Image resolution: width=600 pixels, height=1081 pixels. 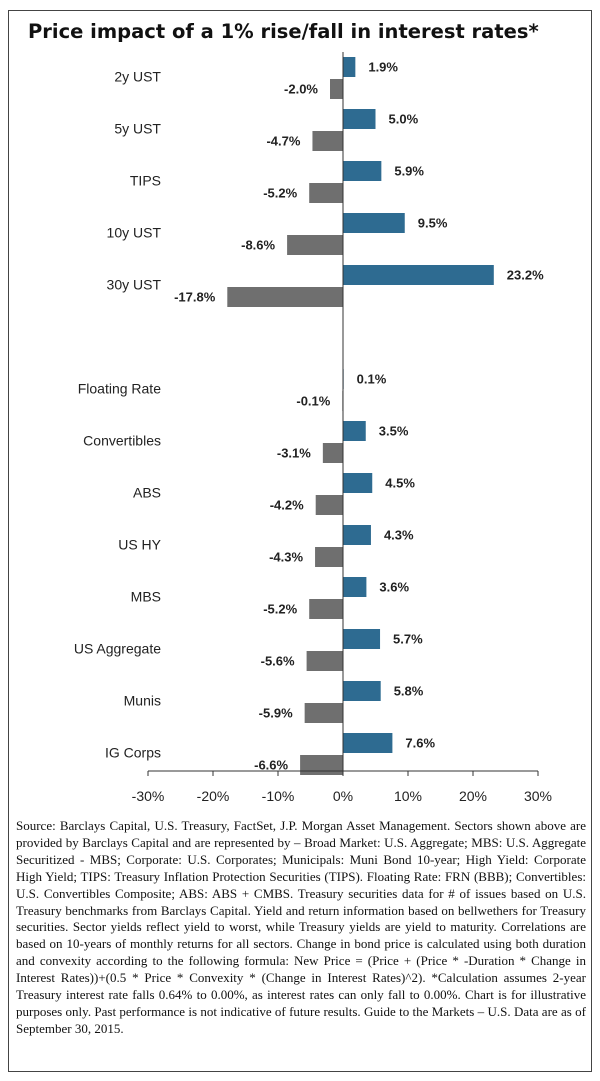 I want to click on value-label-negative: -0.1%, so click(x=313, y=400).